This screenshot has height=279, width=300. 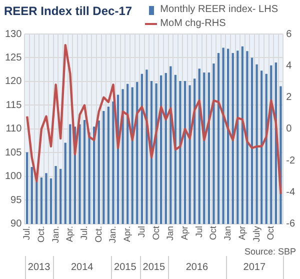 I want to click on y-tick-label: 105, so click(x=13, y=152).